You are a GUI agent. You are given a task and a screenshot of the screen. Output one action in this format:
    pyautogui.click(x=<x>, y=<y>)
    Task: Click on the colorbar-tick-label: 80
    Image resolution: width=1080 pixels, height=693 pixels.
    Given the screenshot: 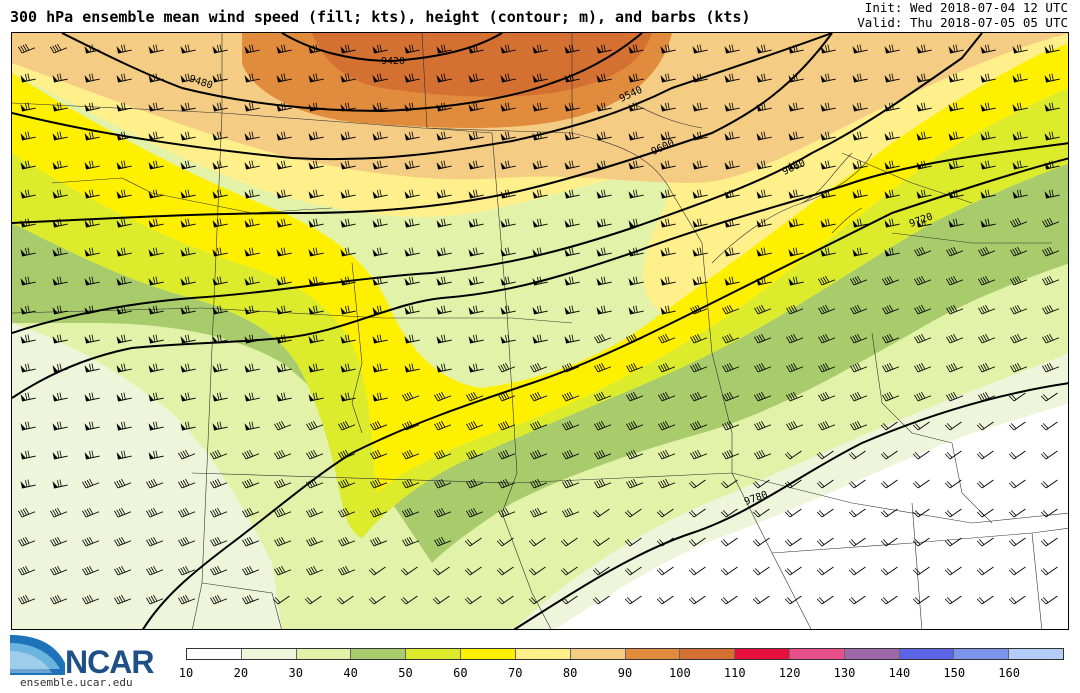 What is the action you would take?
    pyautogui.click(x=570, y=673)
    